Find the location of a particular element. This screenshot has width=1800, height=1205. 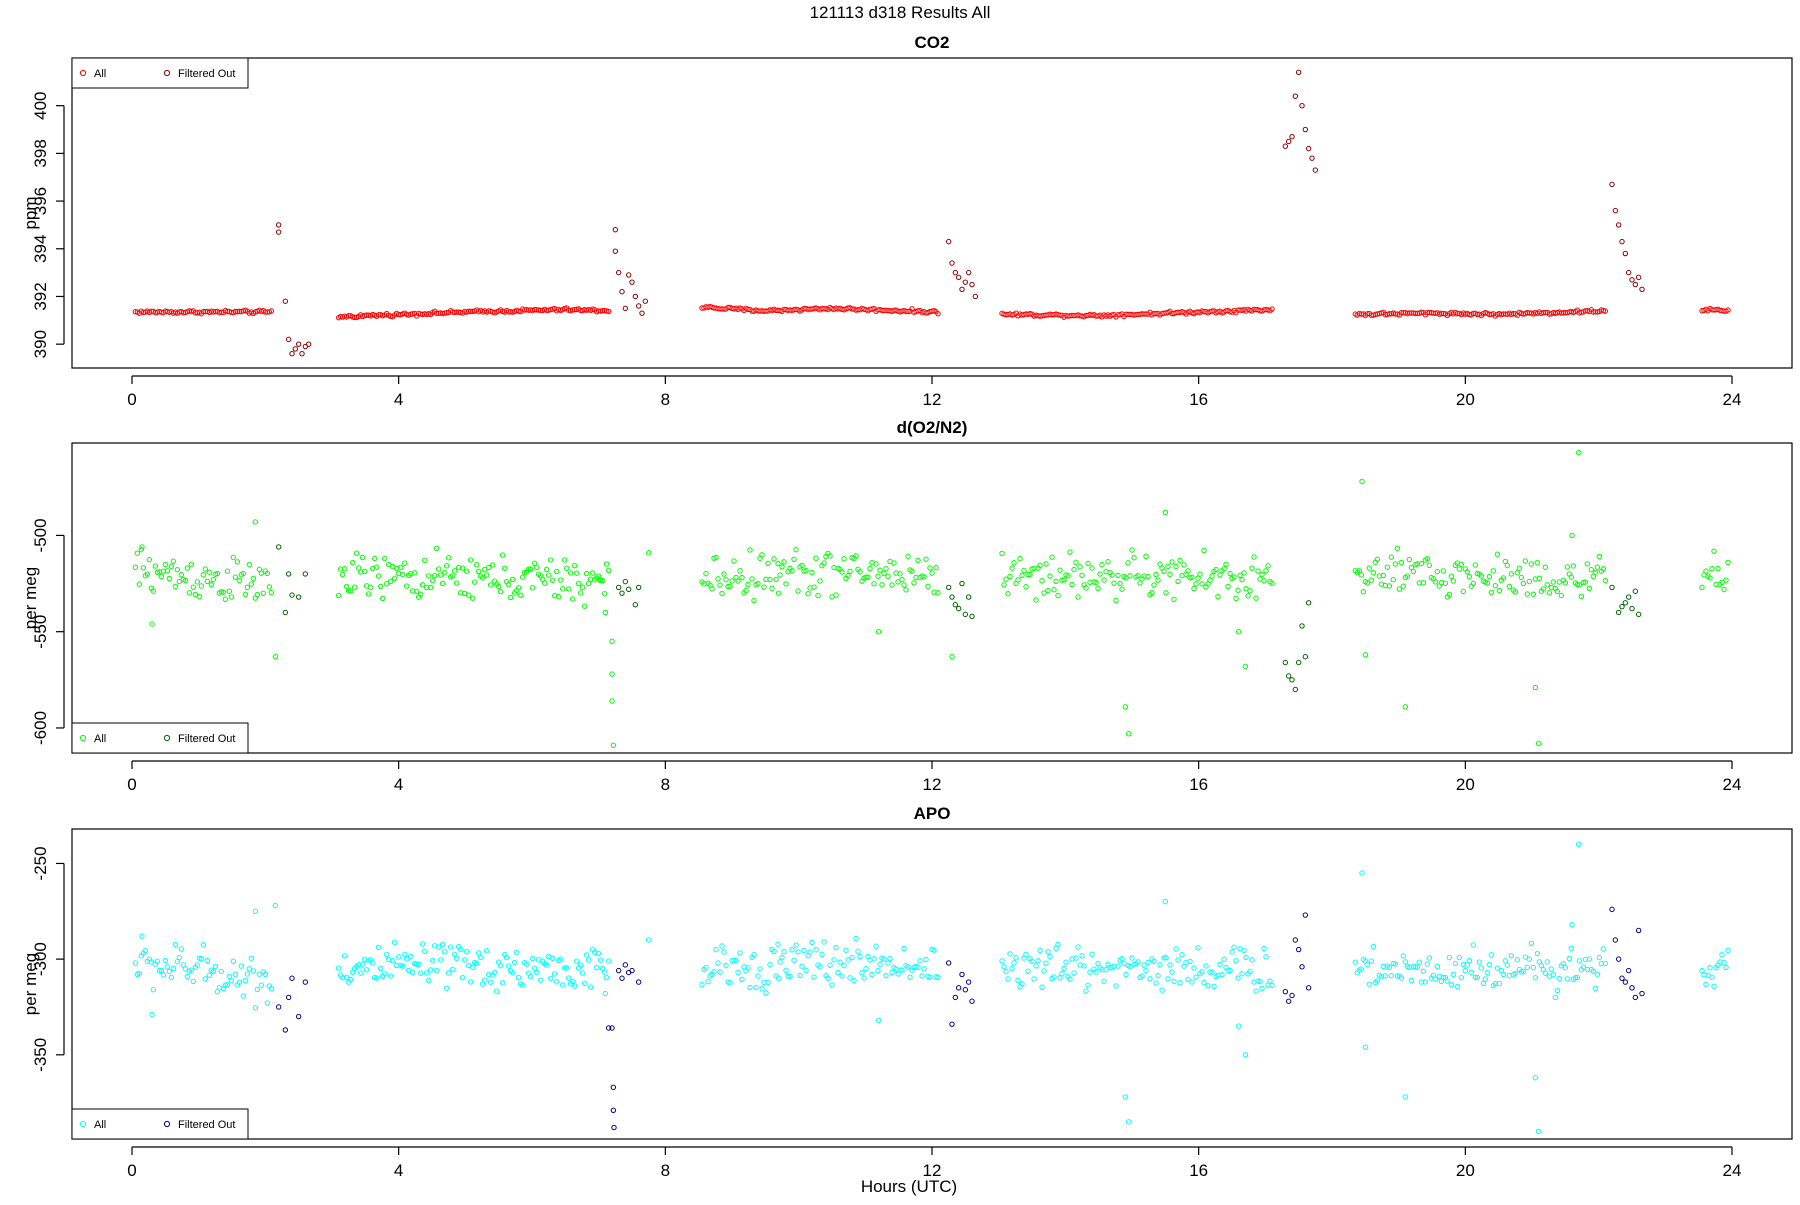

co2-point-all is located at coordinates (1728, 310).